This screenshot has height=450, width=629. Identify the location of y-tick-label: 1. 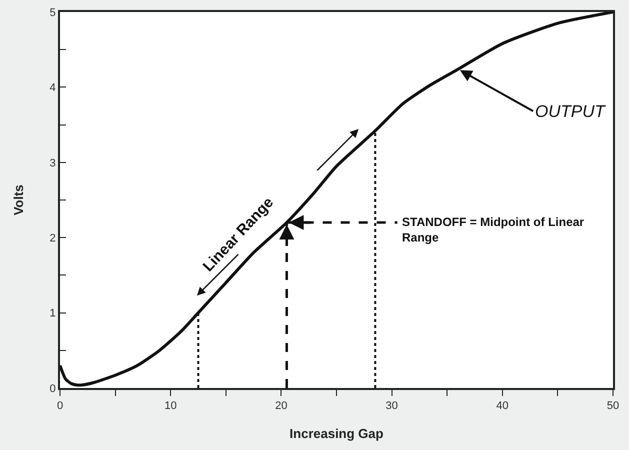
(53, 314).